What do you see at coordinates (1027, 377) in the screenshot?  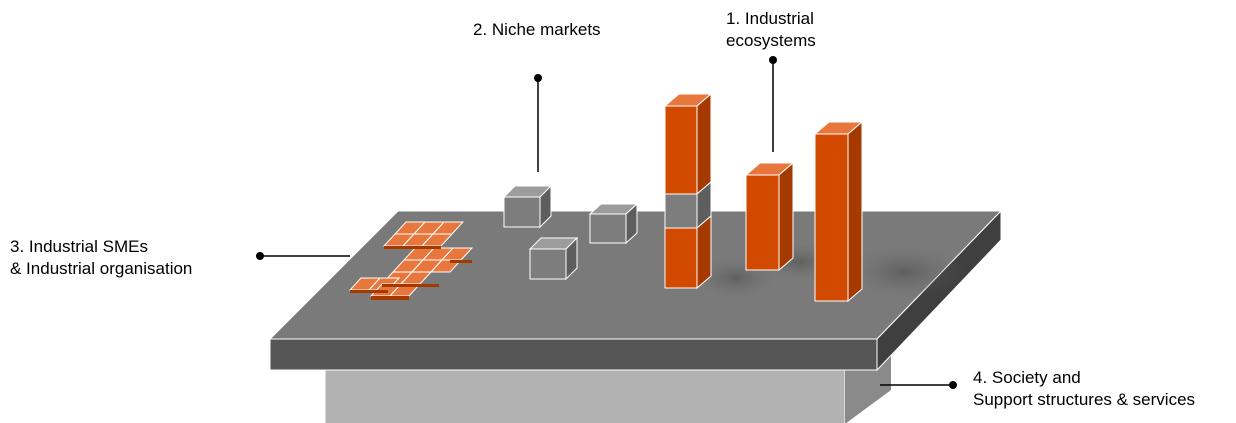 I see `label-line: 4. Society and` at bounding box center [1027, 377].